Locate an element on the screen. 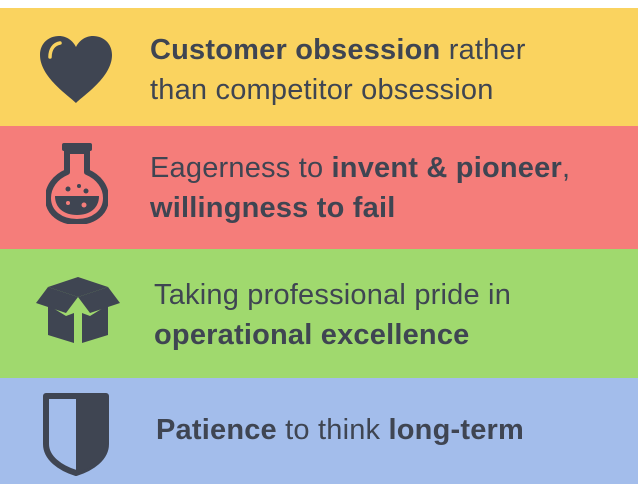 The width and height of the screenshot is (638, 493). value-text-segment: Taking professional pride in is located at coordinates (333, 295).